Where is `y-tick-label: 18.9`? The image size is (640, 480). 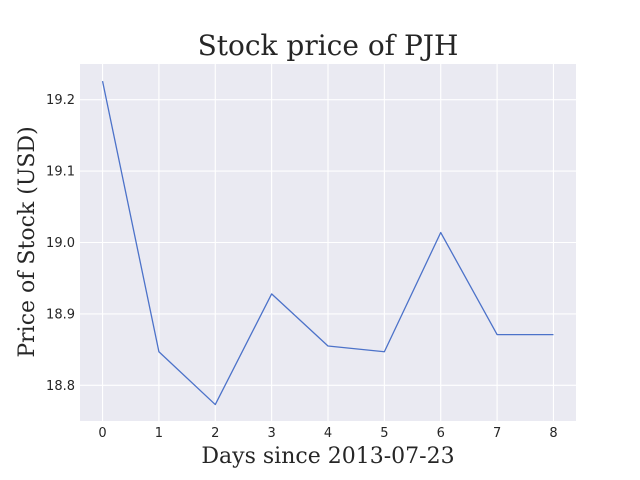 y-tick-label: 18.9 is located at coordinates (60, 314).